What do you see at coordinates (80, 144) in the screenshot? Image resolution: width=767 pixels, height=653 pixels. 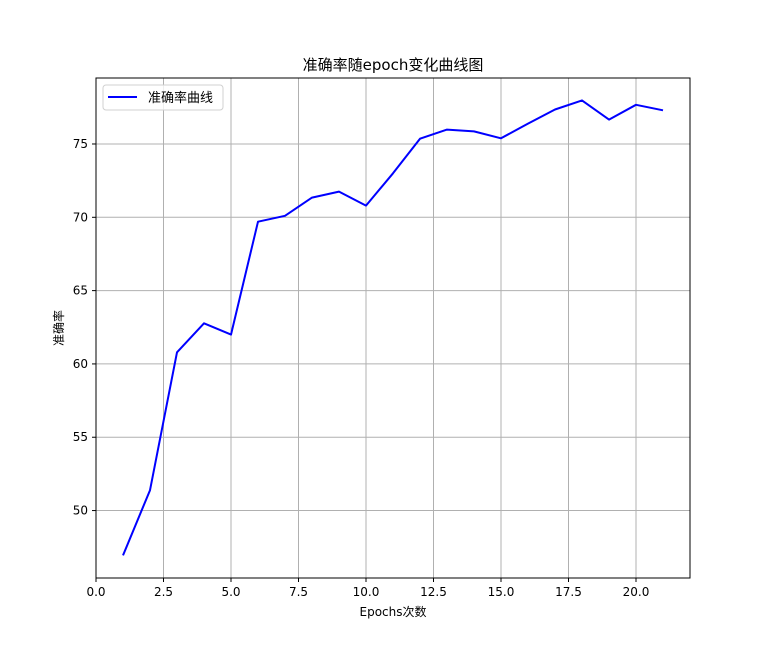 I see `y-tick-label: 75` at bounding box center [80, 144].